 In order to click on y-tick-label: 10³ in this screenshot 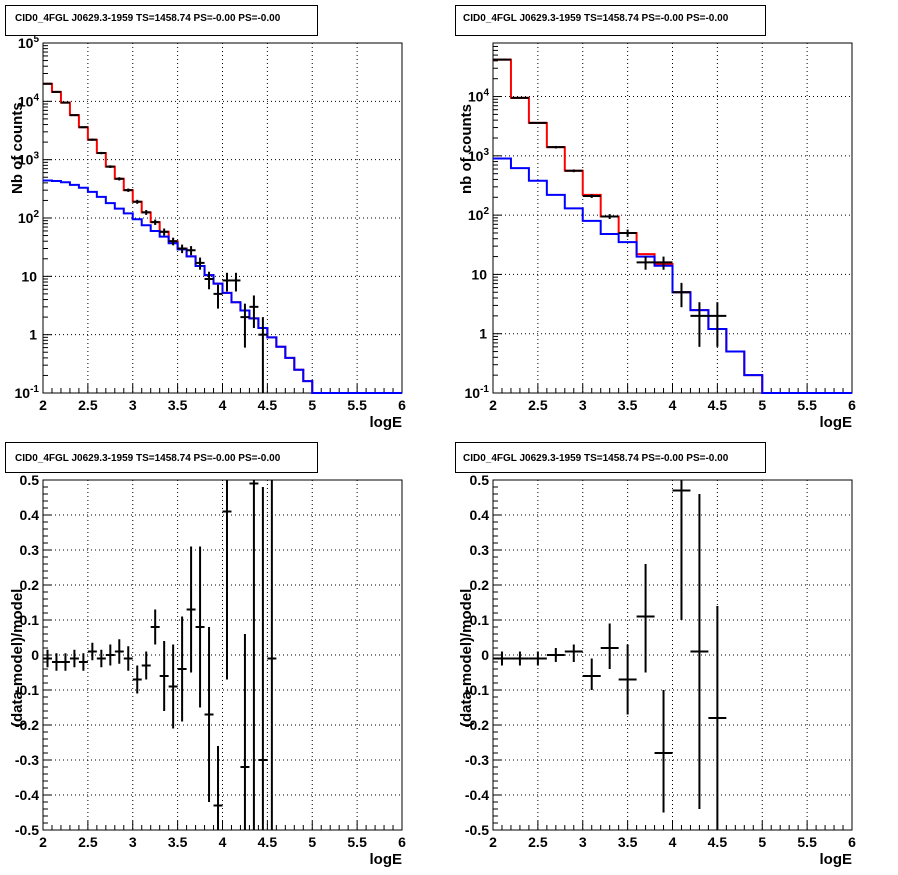, I will do `click(479, 155)`.